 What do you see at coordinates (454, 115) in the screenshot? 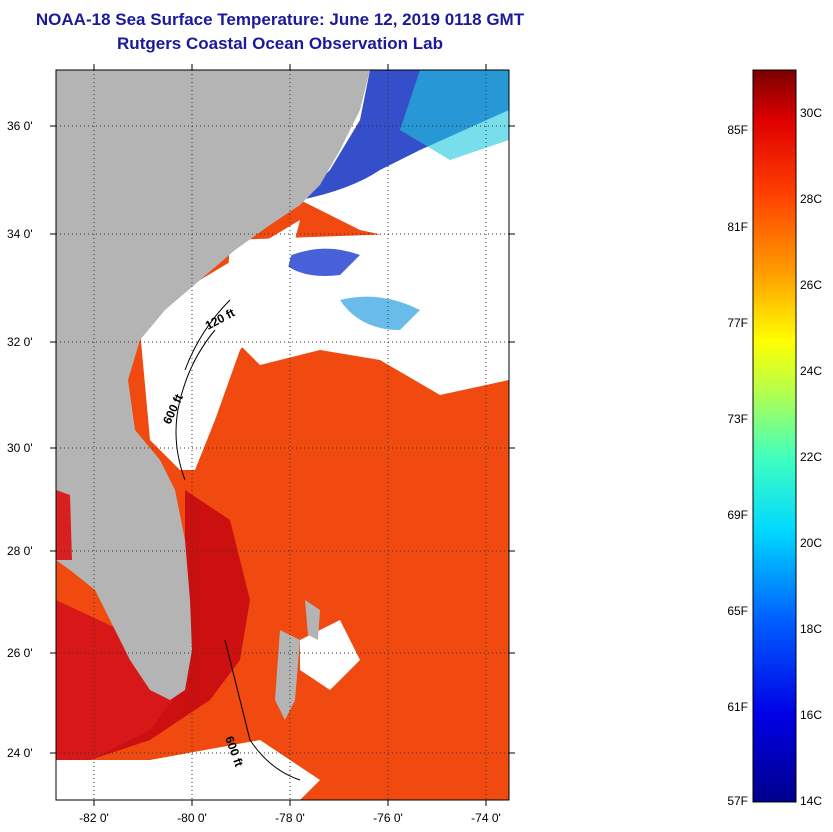
I see `cool-water-patch` at bounding box center [454, 115].